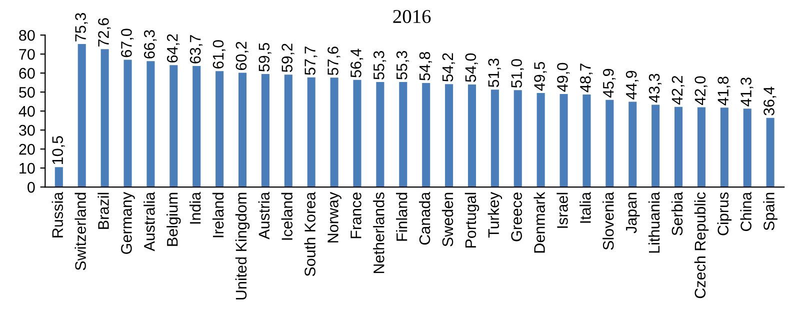  I want to click on x-tick-label: France, so click(356, 215).